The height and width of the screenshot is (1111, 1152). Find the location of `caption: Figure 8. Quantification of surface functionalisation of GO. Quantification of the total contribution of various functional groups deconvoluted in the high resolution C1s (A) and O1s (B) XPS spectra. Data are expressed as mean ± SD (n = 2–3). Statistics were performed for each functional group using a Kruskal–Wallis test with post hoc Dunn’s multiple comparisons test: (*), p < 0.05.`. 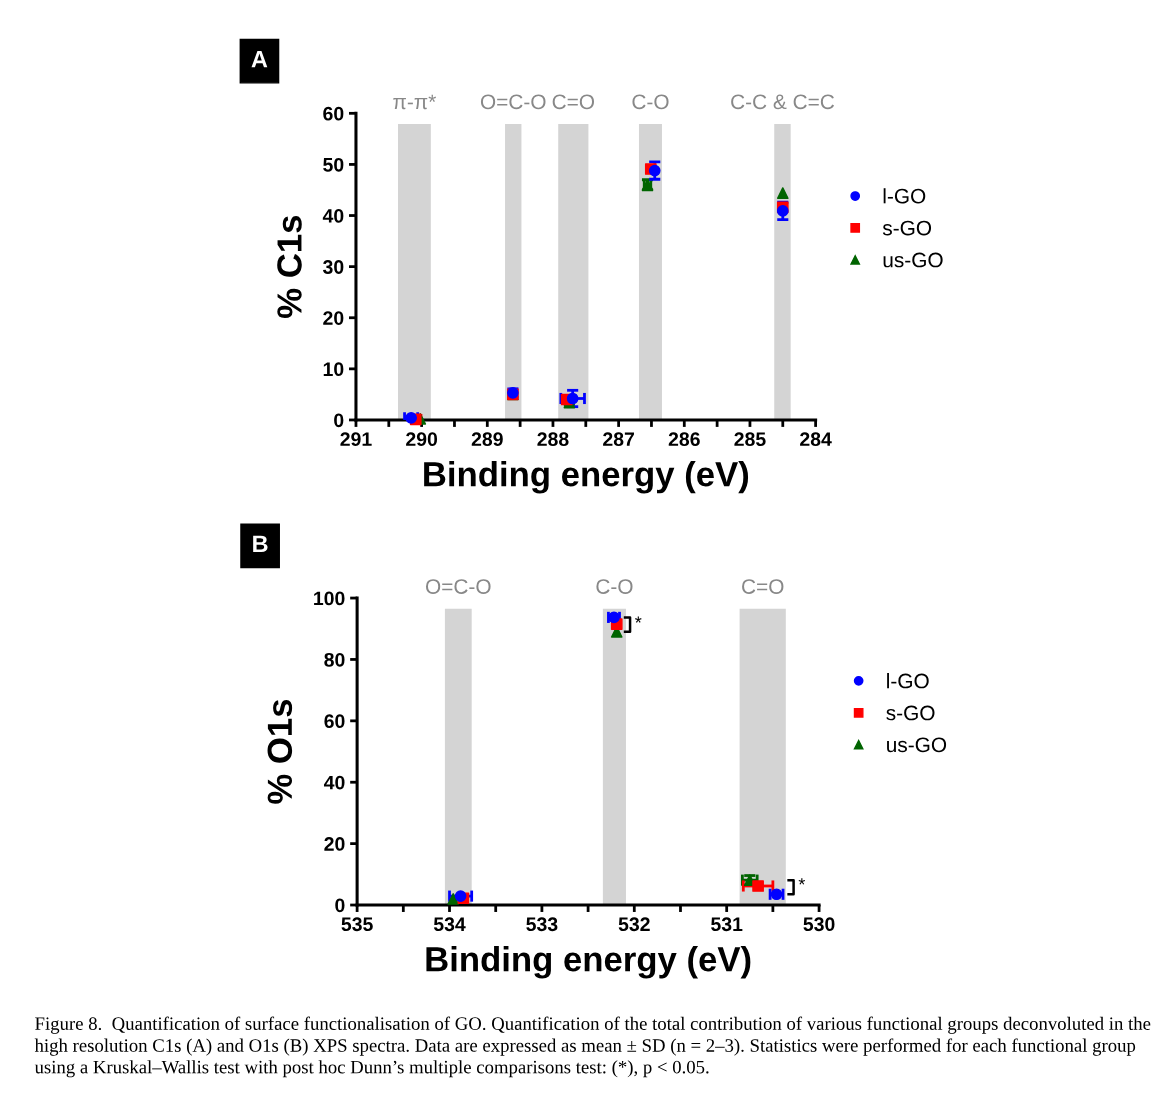

caption: Figure 8. Quantification of surface functionalisation of GO. Quantification of the total contribution of various functional groups deconvoluted in the high resolution C1s (A) and O1s (B) XPS spectra. Data are expressed as mean ± SD (n = 2–3). Statistics were performed for each functional group using a Kruskal–Wallis test with post hoc Dunn’s multiple comparisons test: (*), p < 0.05. is located at coordinates (592, 1047).